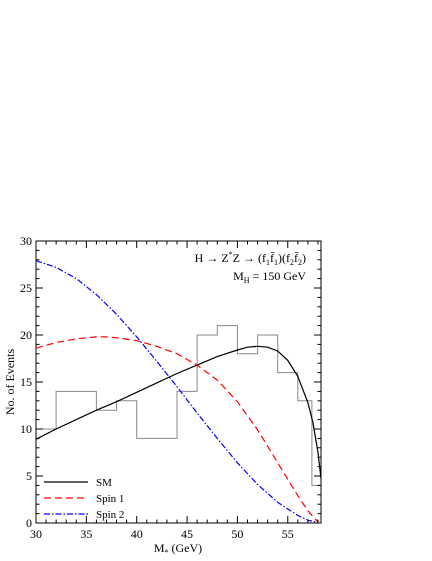 Image resolution: width=432 pixels, height=561 pixels. What do you see at coordinates (110, 515) in the screenshot?
I see `legend-label-spin-2: Spin 2` at bounding box center [110, 515].